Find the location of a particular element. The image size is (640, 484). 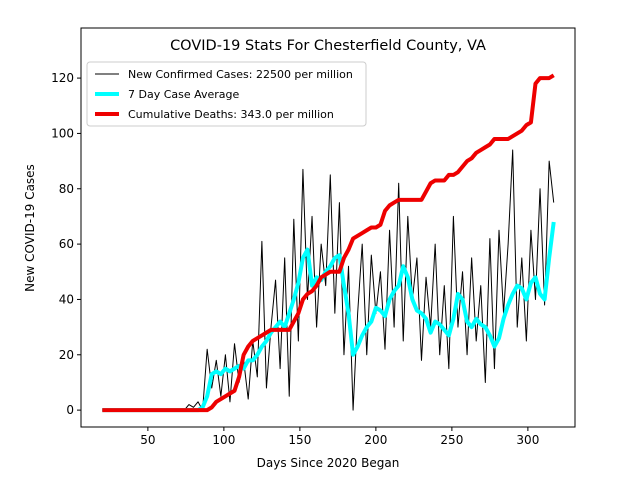

legend-label: New Confirmed Cases: 22500 per million is located at coordinates (240, 74).